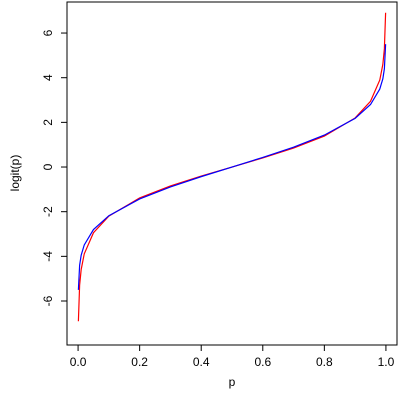 The width and height of the screenshot is (400, 400). I want to click on y-tick-label: 6, so click(48, 32).